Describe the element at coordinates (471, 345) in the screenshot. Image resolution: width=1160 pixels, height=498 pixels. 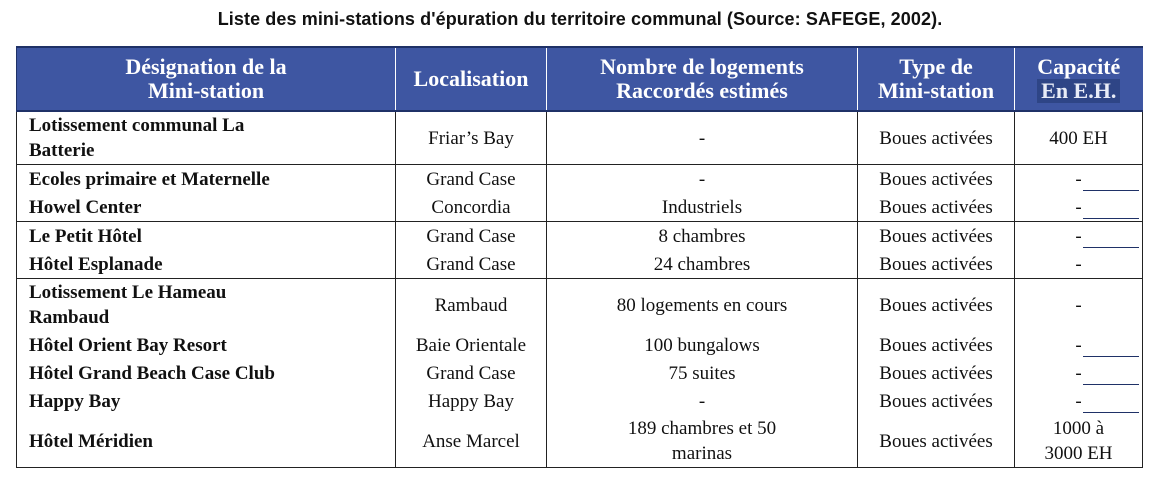
I see `cell-localisation: Baie Orientale` at that location.